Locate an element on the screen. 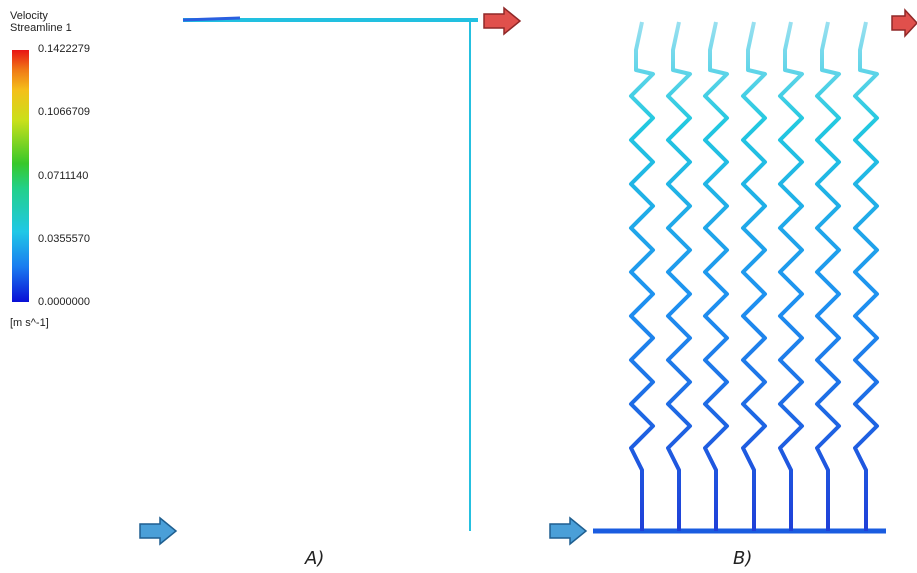 This screenshot has width=917, height=573. panel-b-outlet-arrow is located at coordinates (904, 23).